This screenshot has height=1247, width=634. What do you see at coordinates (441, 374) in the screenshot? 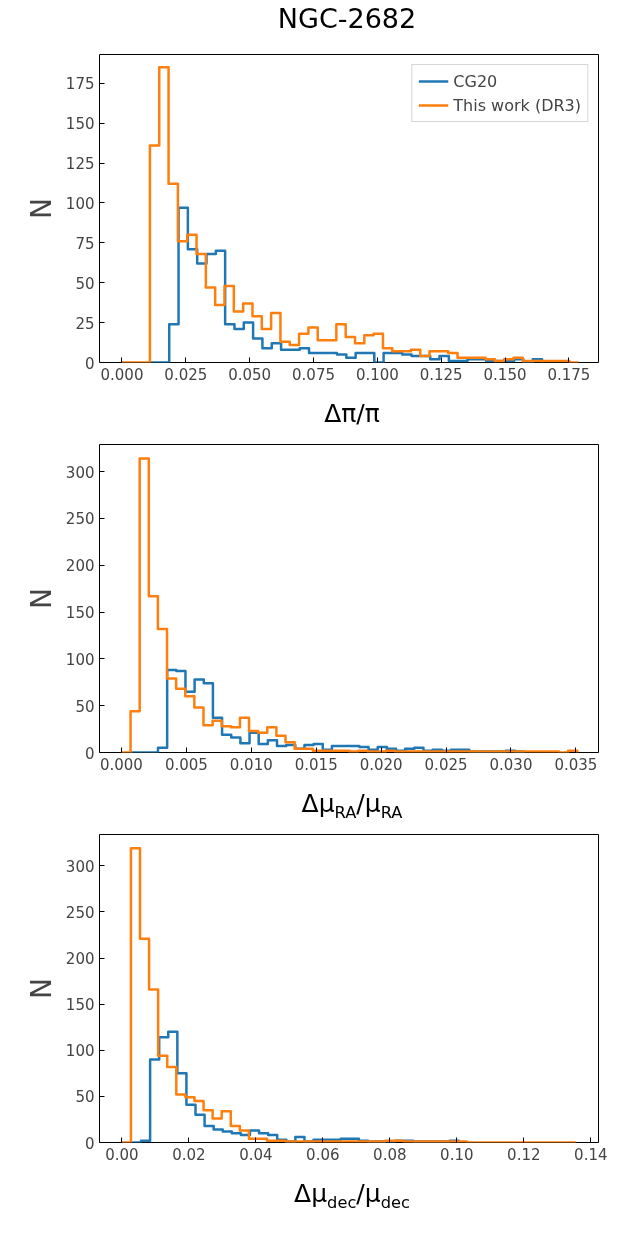
I see `x-tick-label: 0.125` at bounding box center [441, 374].